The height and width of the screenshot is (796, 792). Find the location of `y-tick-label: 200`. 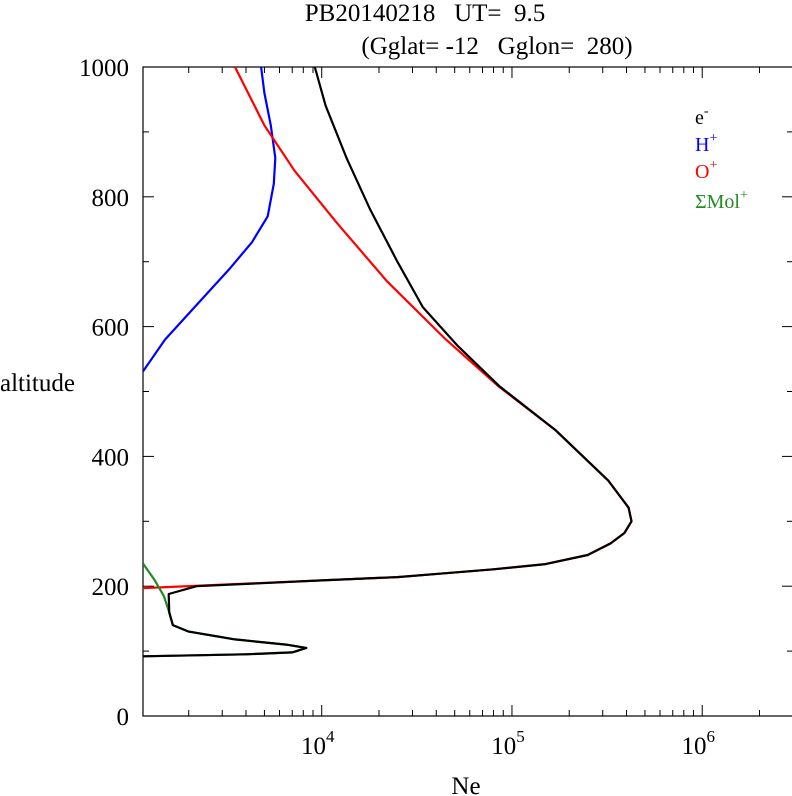

y-tick-label: 200 is located at coordinates (111, 587).